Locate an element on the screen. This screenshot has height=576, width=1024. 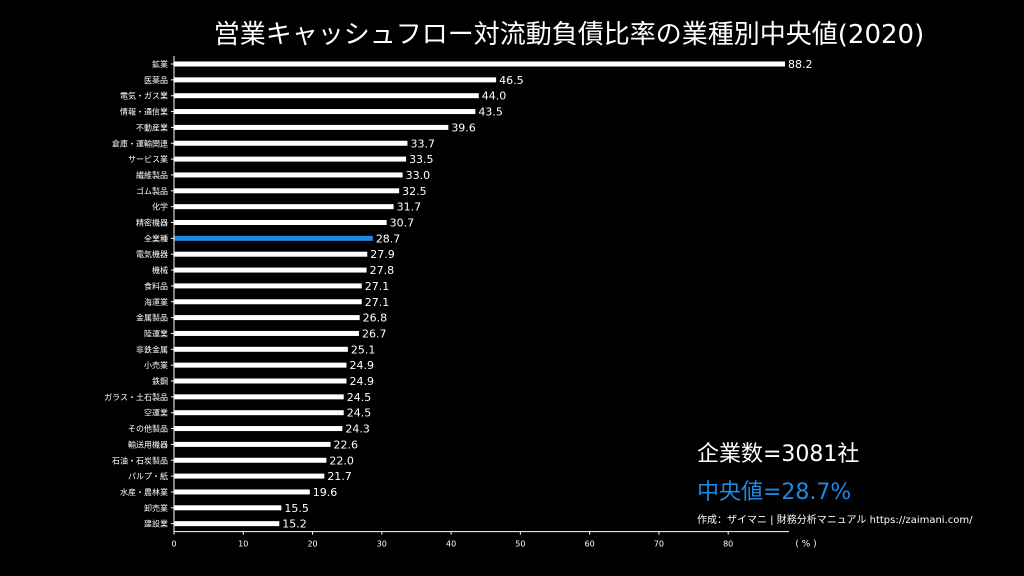
category-label: 化学 is located at coordinates (160, 207).